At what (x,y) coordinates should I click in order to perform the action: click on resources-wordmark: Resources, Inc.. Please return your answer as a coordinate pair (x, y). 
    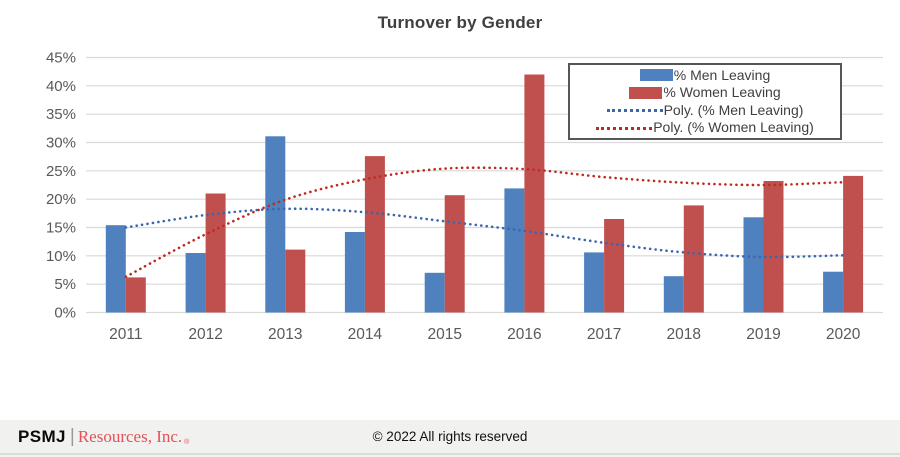
    Looking at the image, I should click on (130, 436).